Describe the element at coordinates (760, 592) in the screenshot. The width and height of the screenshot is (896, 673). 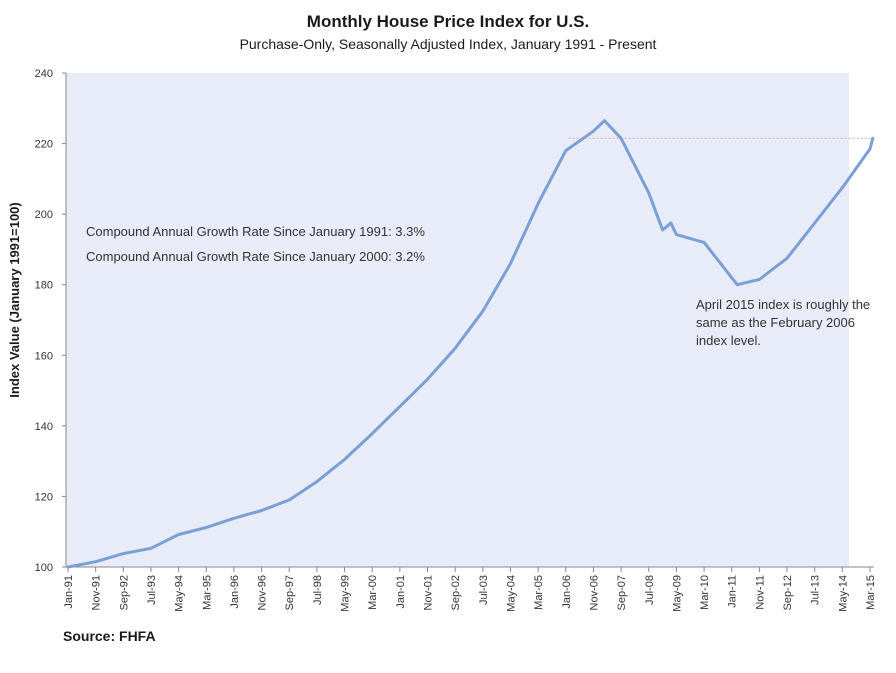
I see `x-tick-label: Nov-11` at that location.